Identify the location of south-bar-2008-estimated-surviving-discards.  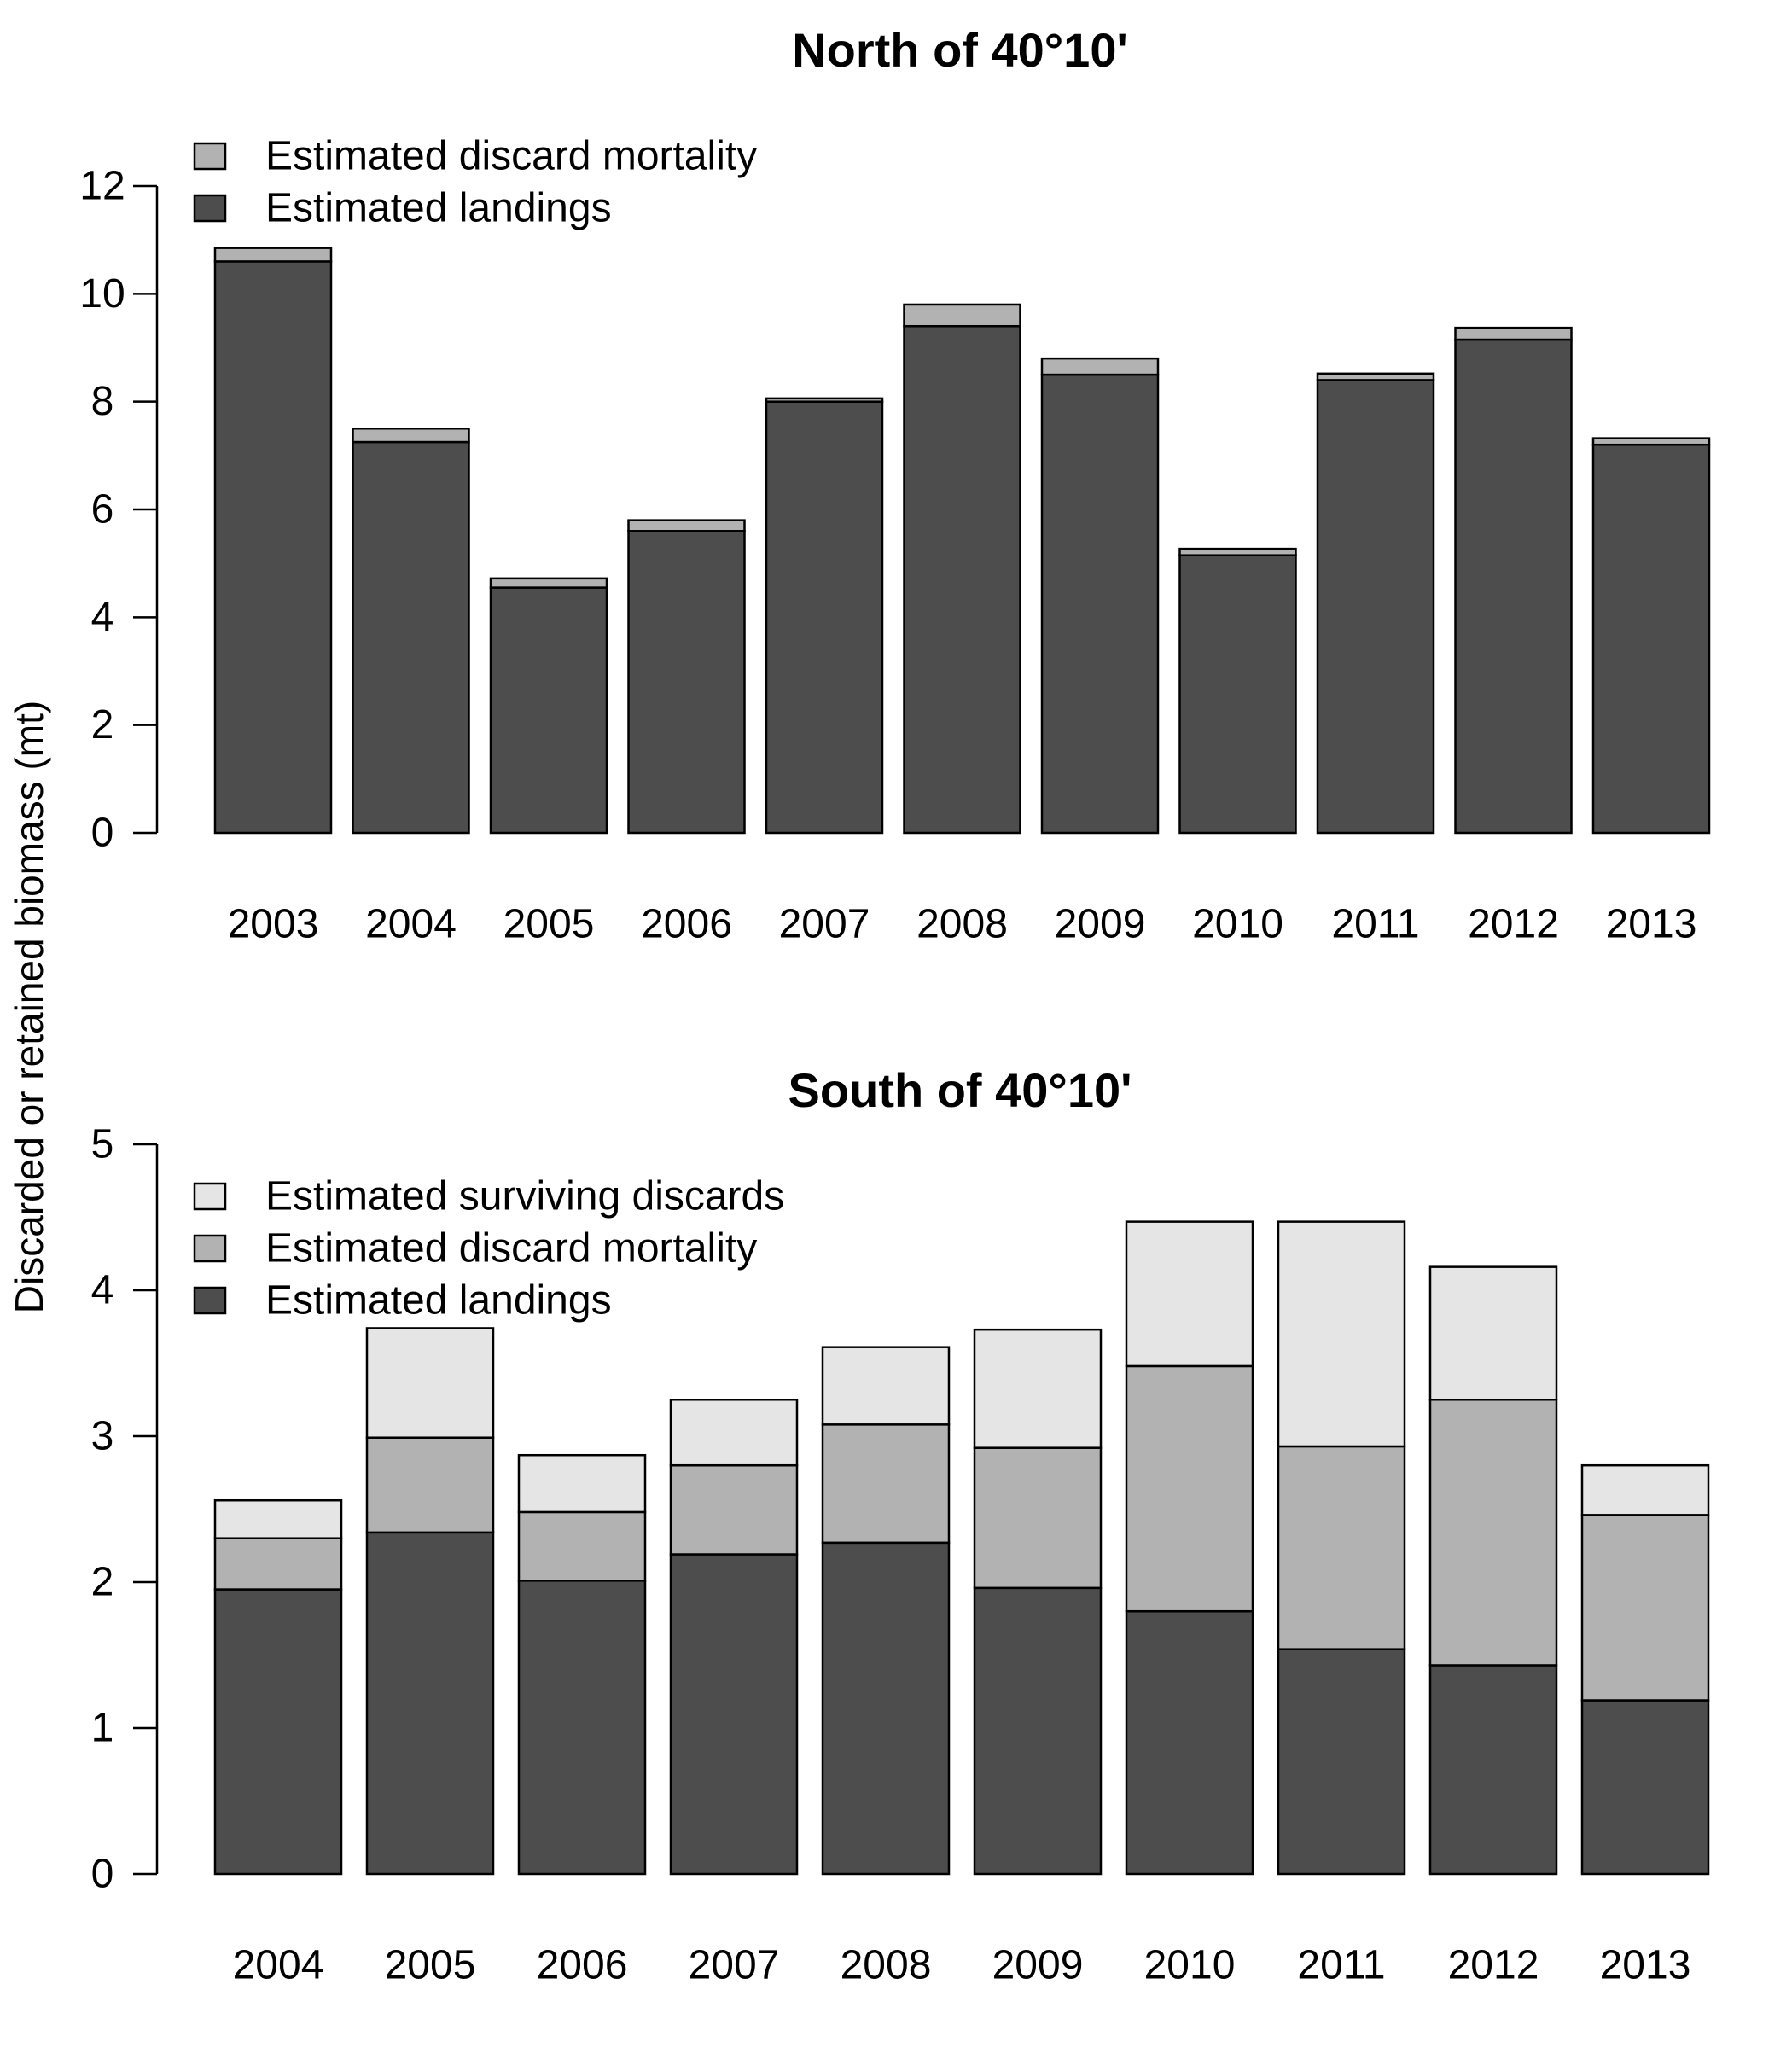
(886, 1386).